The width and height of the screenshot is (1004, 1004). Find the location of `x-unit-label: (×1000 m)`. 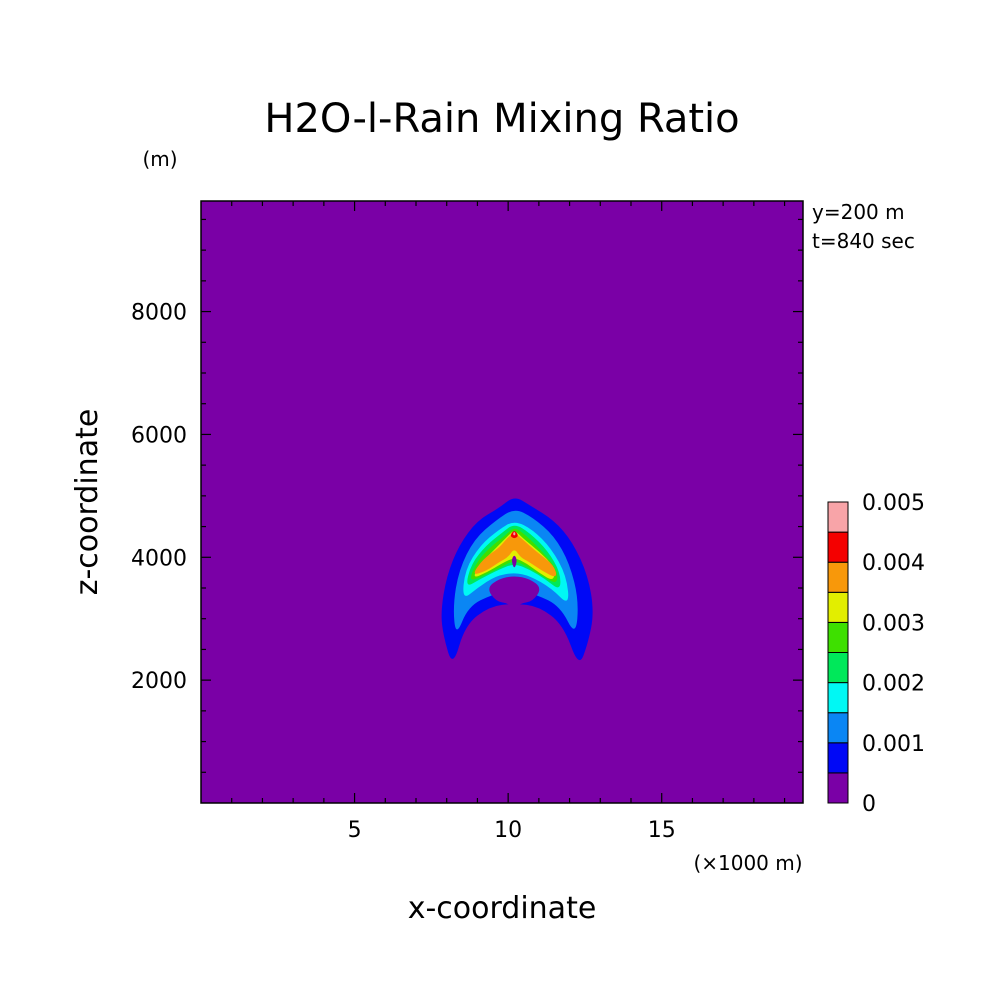

x-unit-label: (×1000 m) is located at coordinates (747, 863).